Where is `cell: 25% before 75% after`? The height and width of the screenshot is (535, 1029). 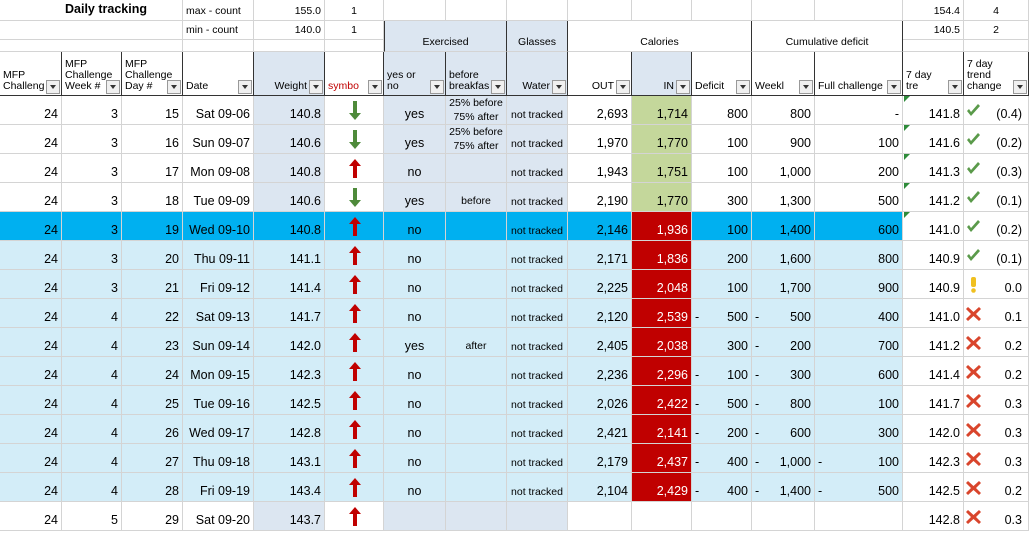 cell: 25% before 75% after is located at coordinates (476, 139).